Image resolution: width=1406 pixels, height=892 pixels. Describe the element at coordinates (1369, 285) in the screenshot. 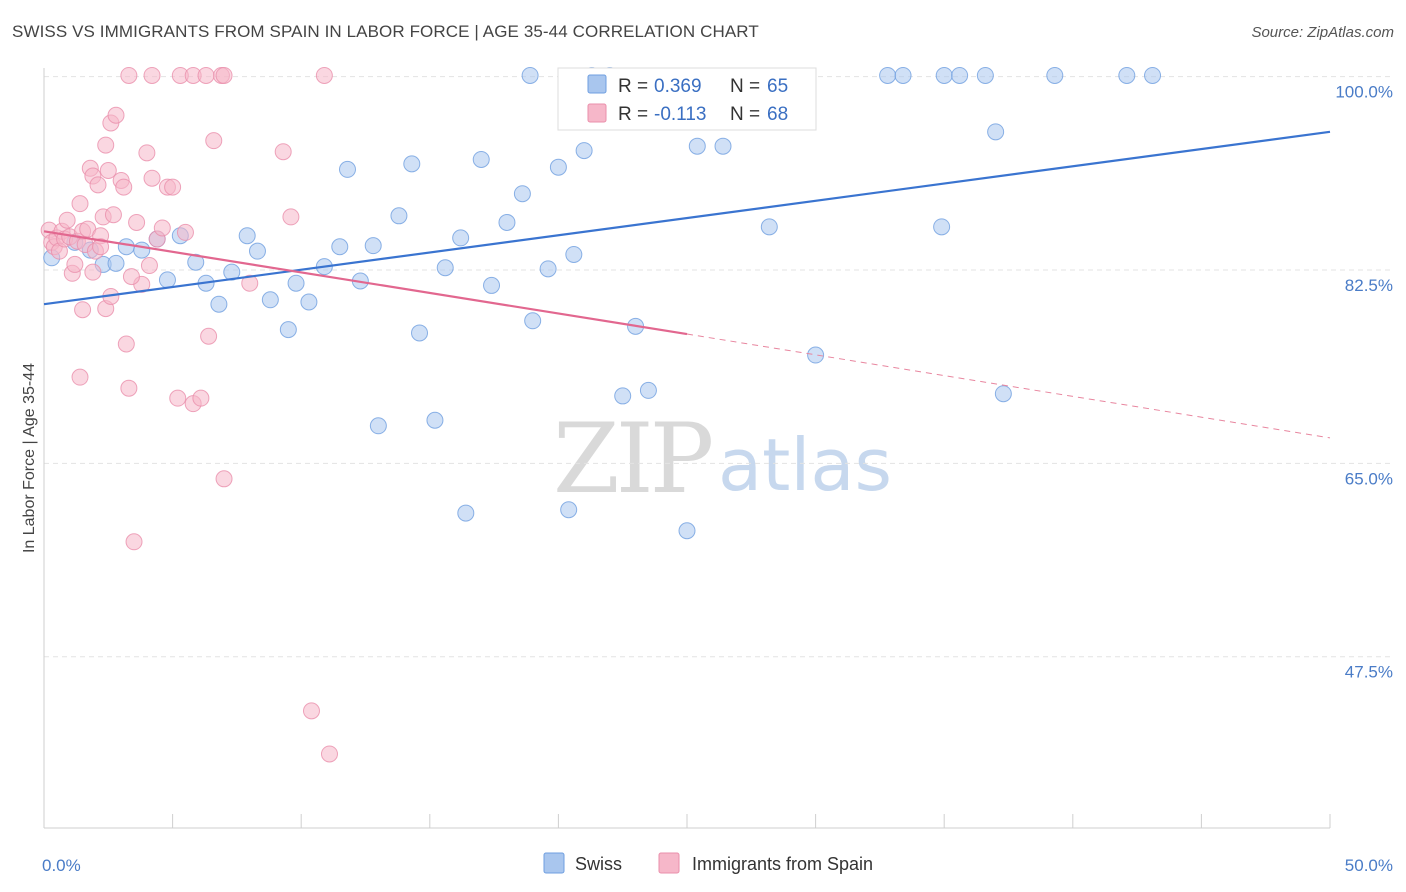

I see `y-tick-label-1: 82.5%` at that location.